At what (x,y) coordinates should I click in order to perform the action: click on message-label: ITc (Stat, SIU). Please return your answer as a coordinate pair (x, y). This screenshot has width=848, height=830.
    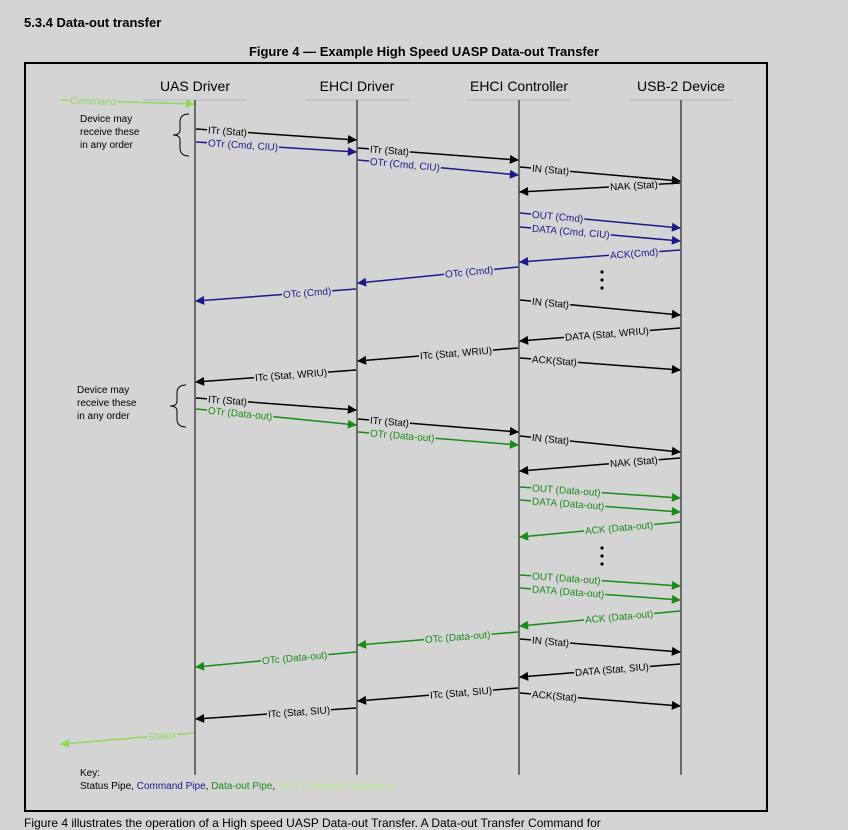
    Looking at the image, I should click on (299, 712).